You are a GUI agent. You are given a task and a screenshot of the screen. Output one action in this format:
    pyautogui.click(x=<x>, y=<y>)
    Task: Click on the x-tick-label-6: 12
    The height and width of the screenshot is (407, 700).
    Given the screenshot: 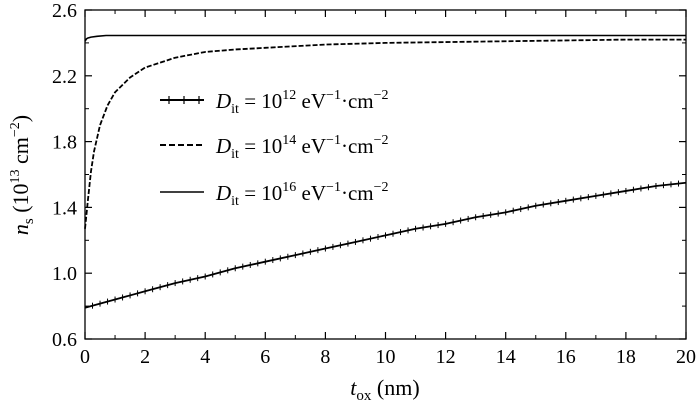 What is the action you would take?
    pyautogui.click(x=446, y=357)
    